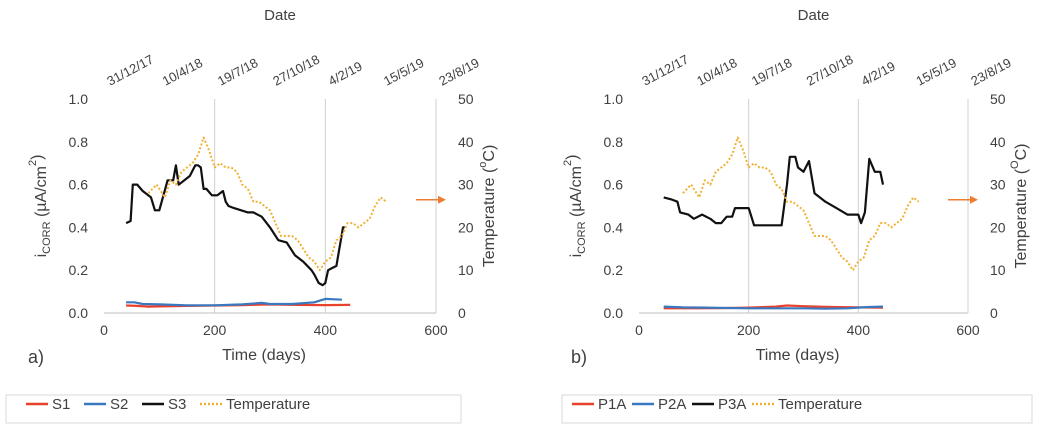 Image resolution: width=1061 pixels, height=425 pixels. Describe the element at coordinates (612, 404) in the screenshot. I see `legend-label: P1A` at that location.